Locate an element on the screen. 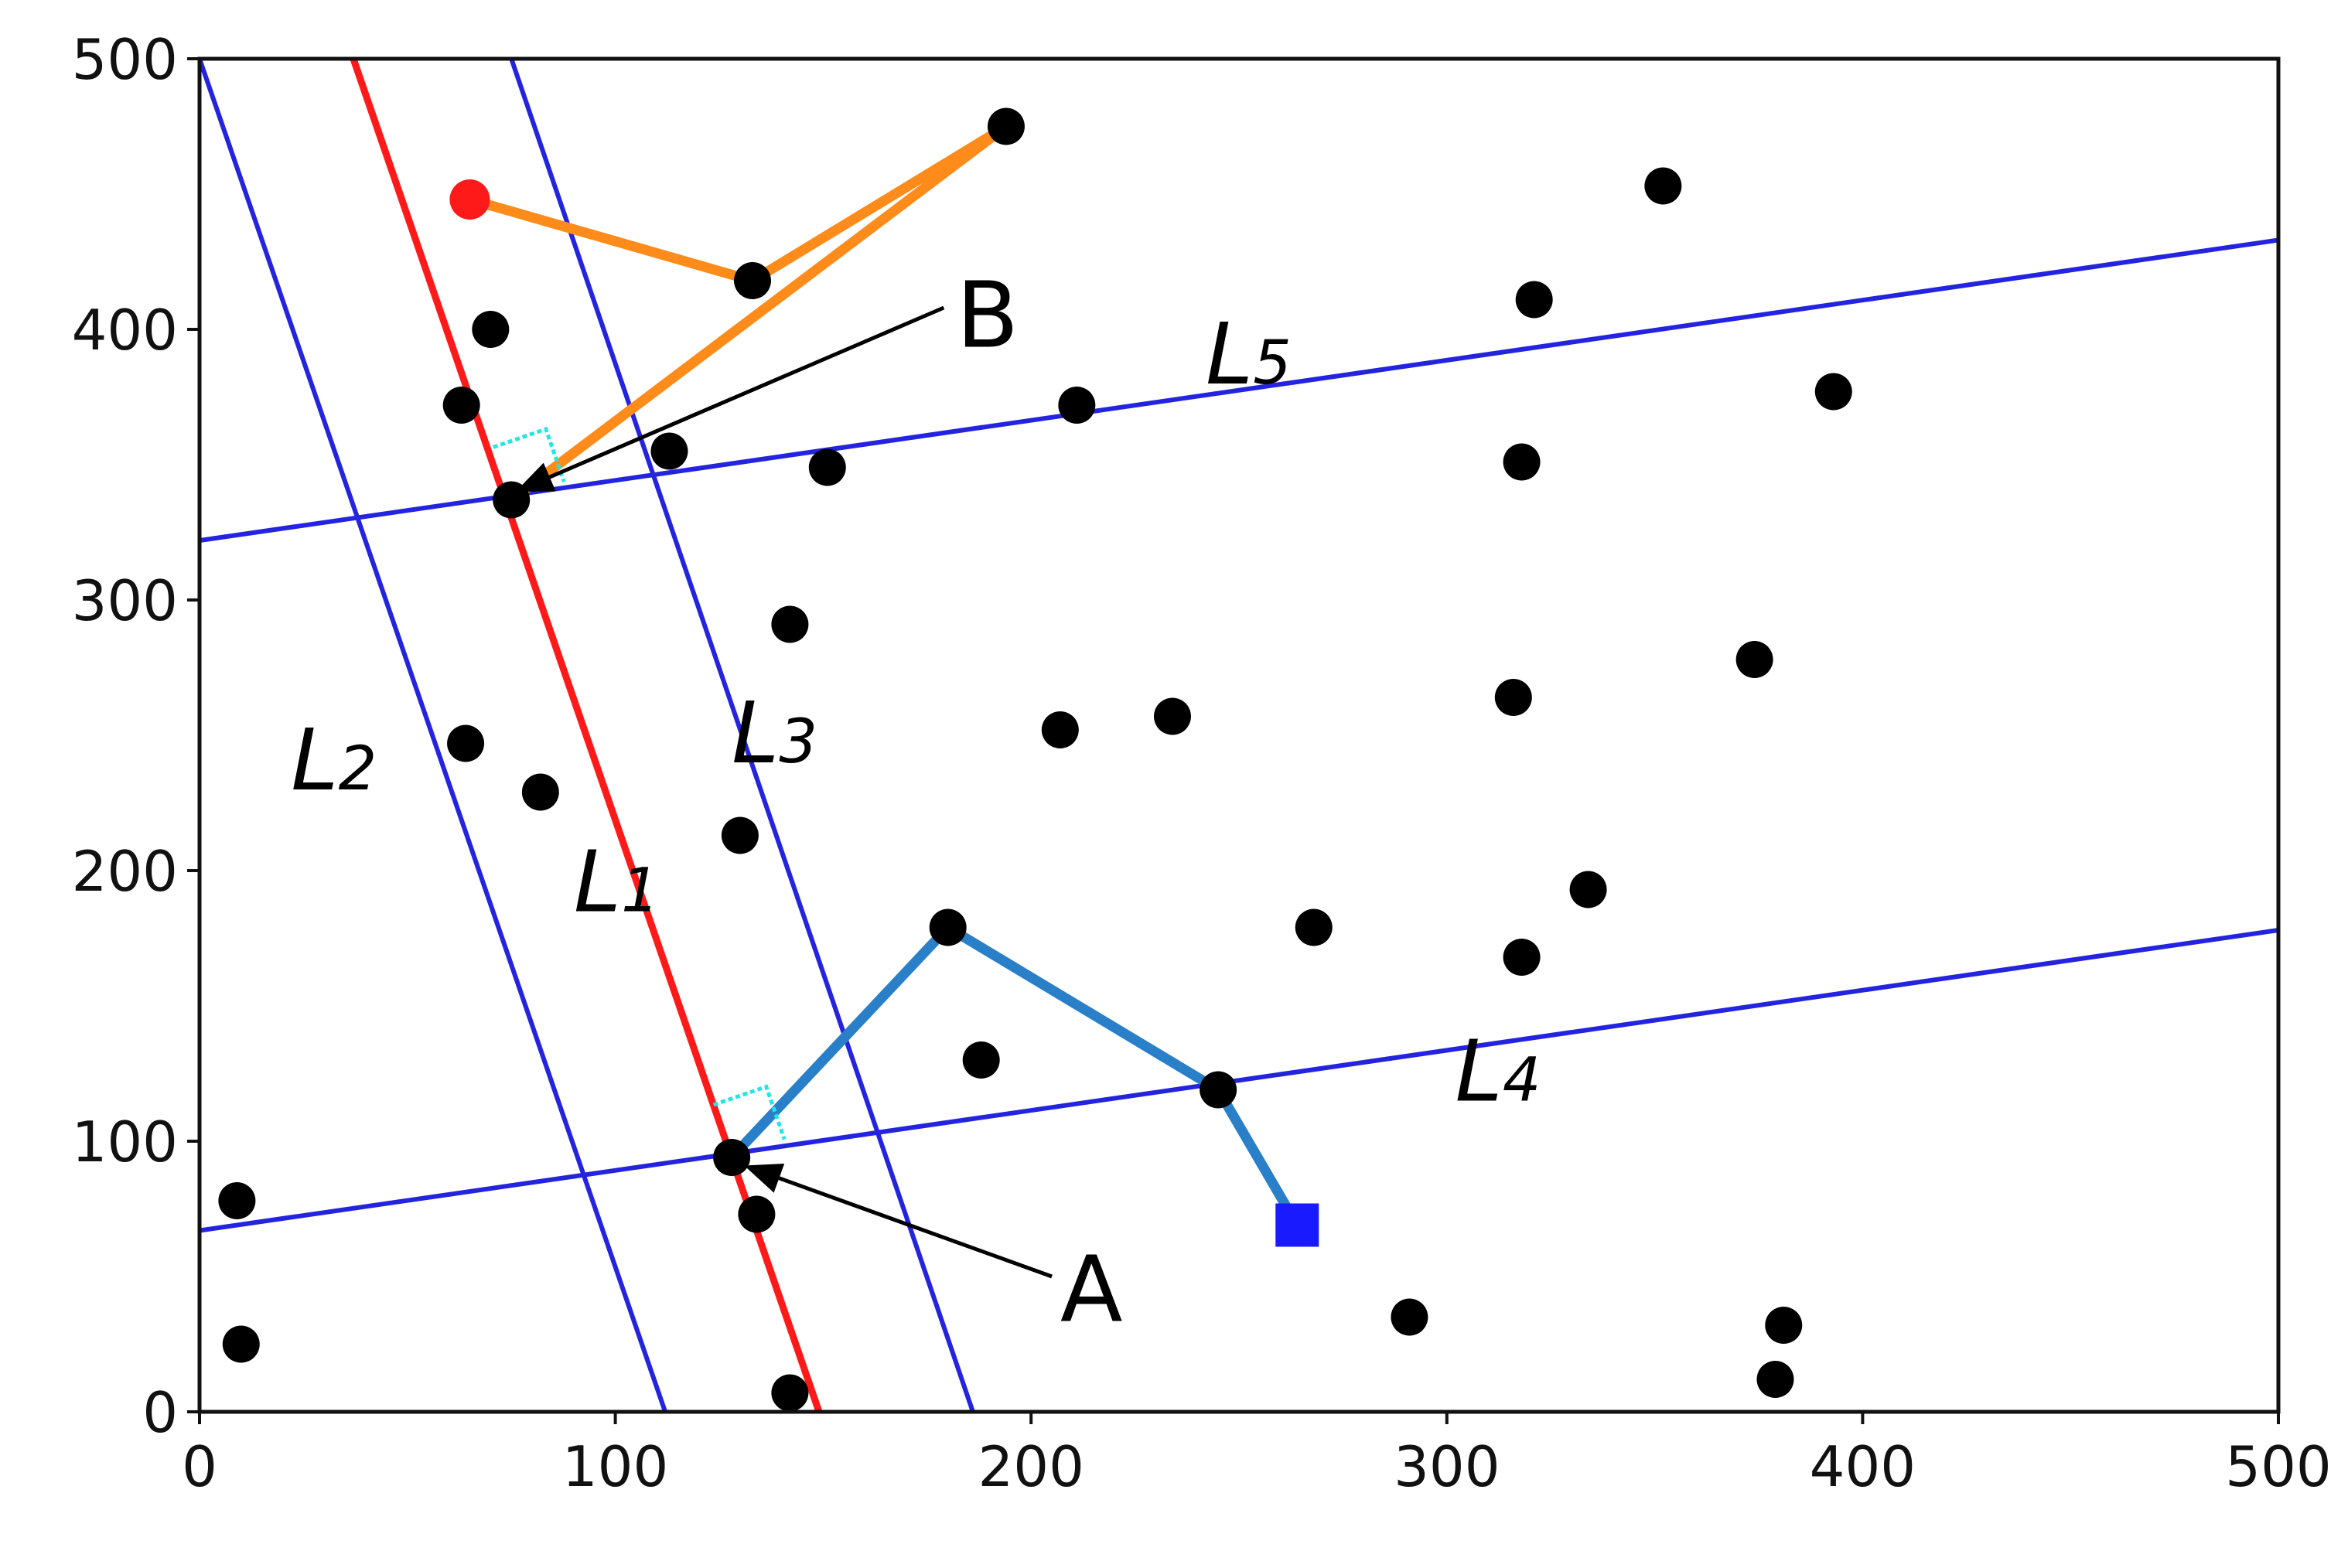 The width and height of the screenshot is (2348, 1568). y-axis-ticks: 0 100 200 300 400 500 is located at coordinates (136, 736).